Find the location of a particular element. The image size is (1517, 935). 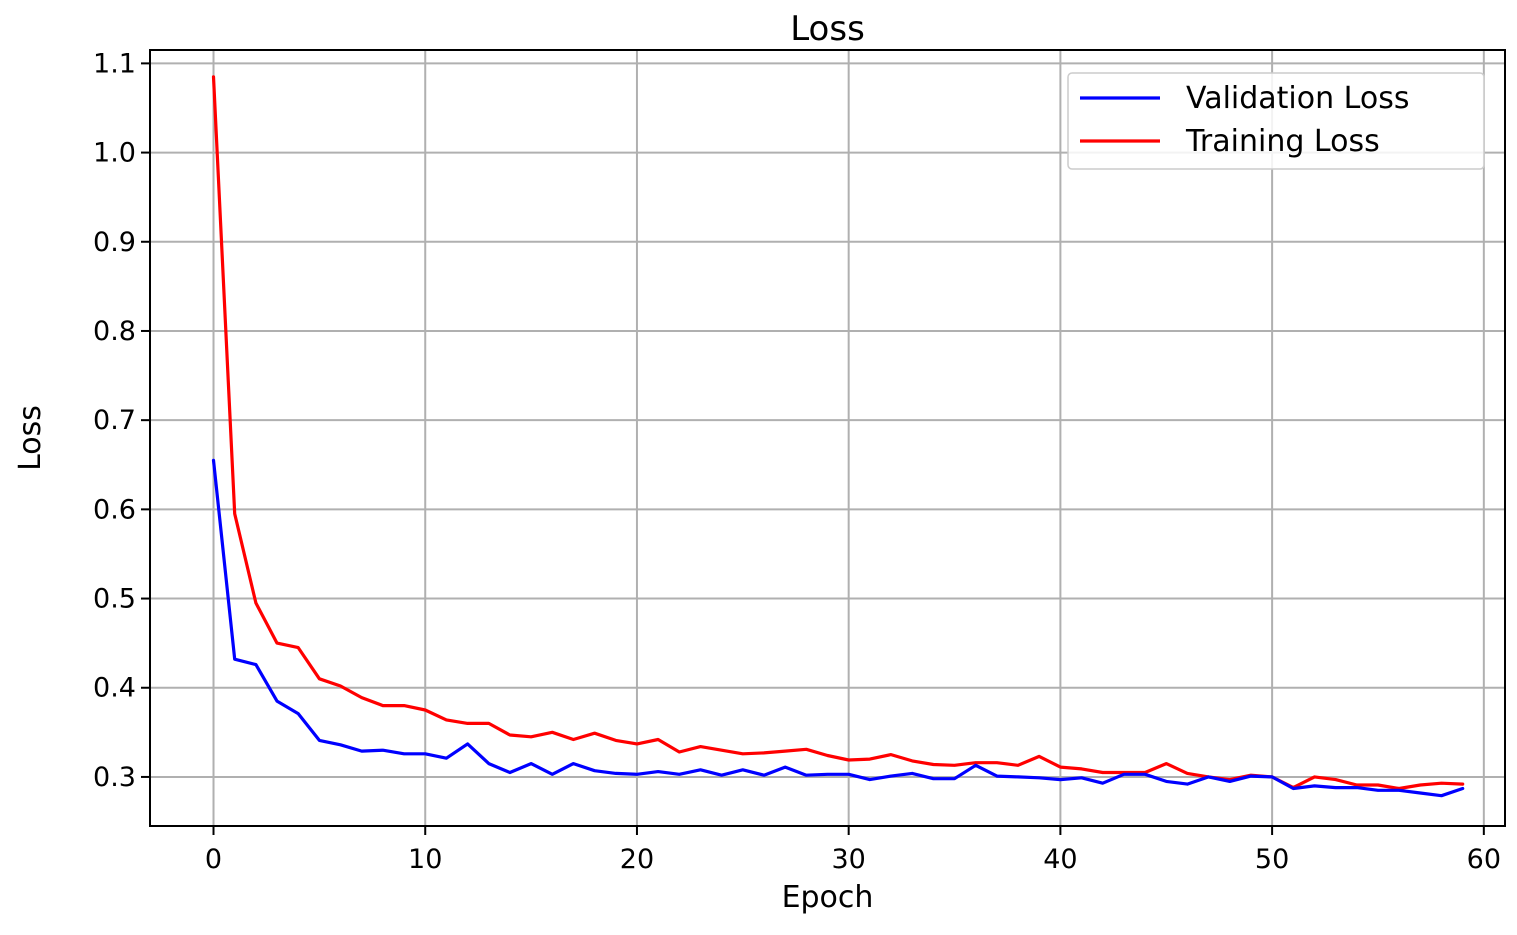

y-tick-label: 0.5 is located at coordinates (114, 599).